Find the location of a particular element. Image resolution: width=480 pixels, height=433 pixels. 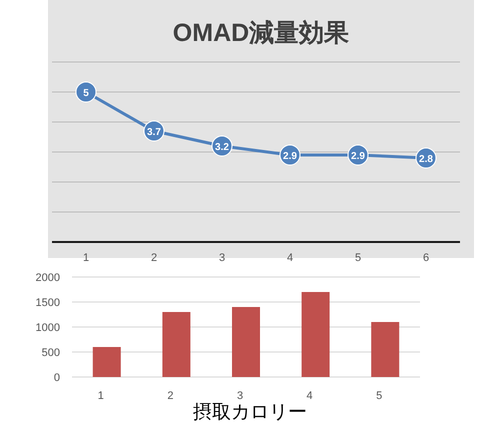

data-label: 2.8 is located at coordinates (426, 159).